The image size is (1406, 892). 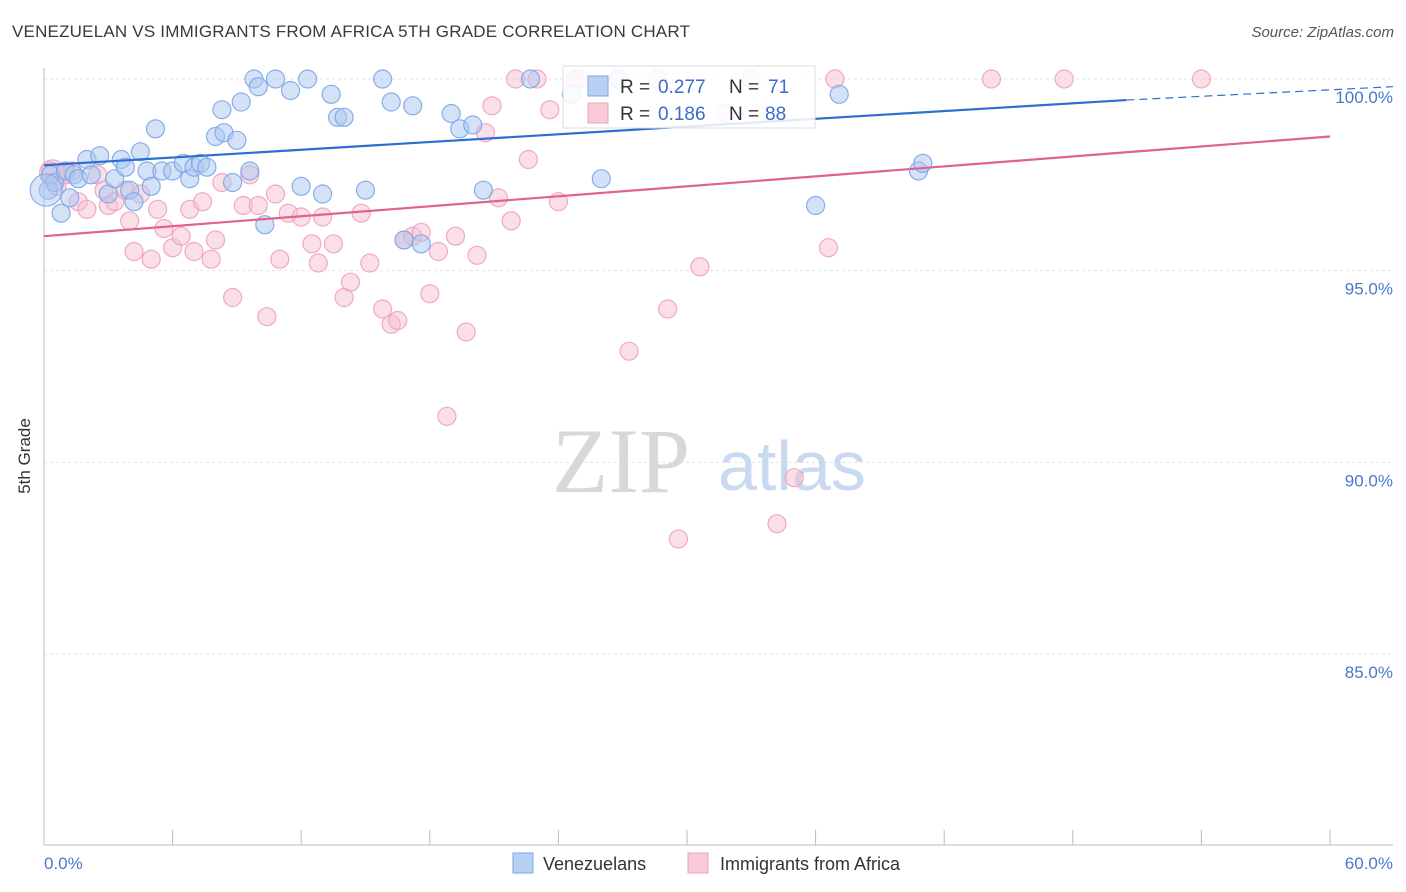 I want to click on x-tick-label-max: 60.0%, so click(x=1369, y=863).